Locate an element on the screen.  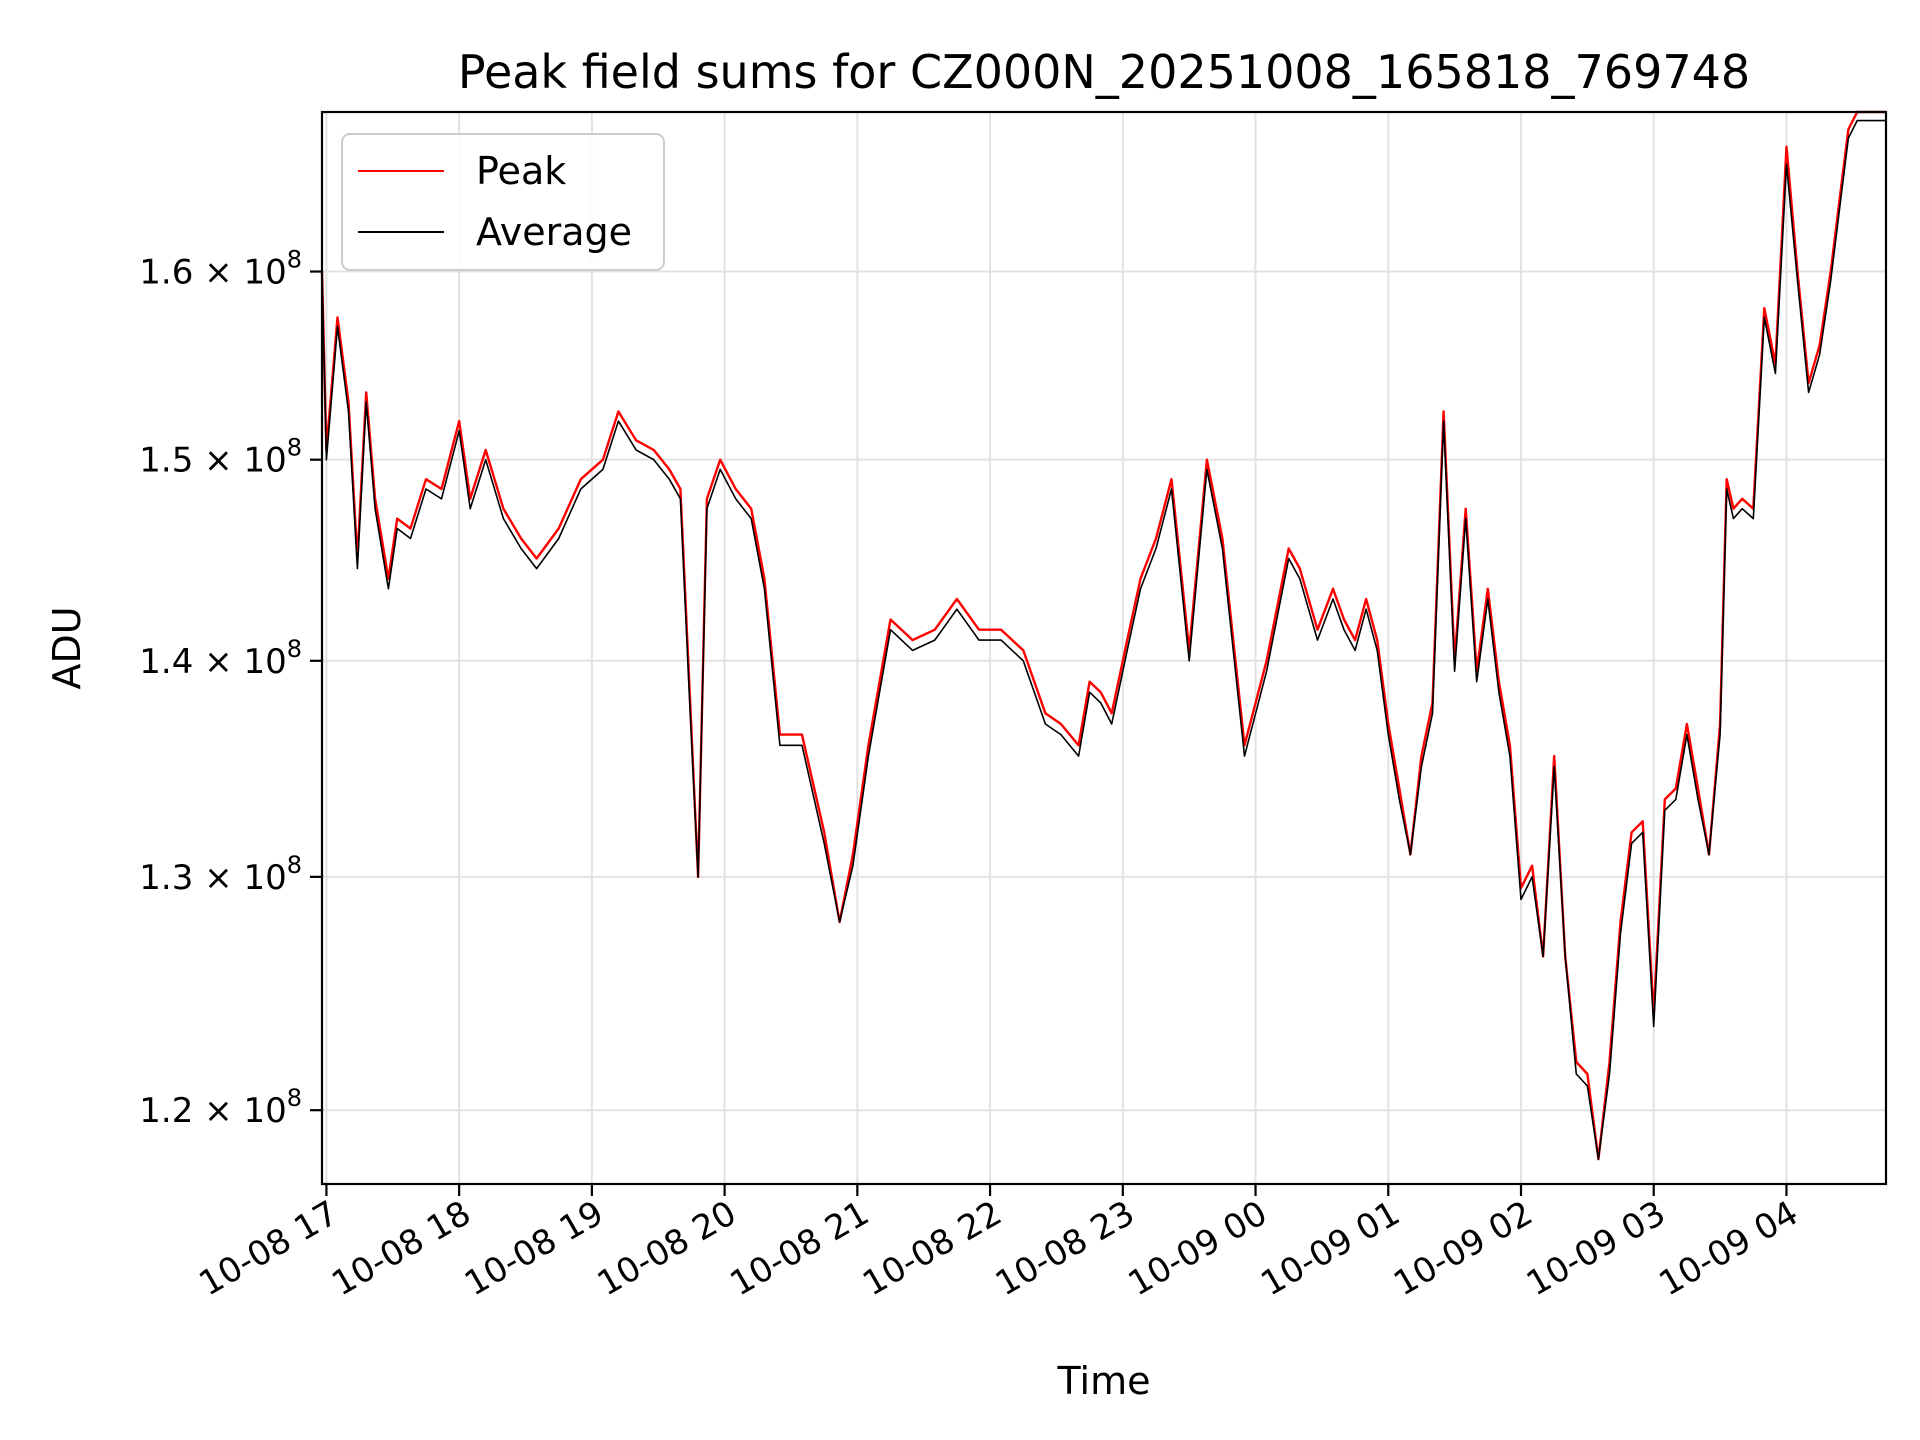
legend-box is located at coordinates (503, 202).